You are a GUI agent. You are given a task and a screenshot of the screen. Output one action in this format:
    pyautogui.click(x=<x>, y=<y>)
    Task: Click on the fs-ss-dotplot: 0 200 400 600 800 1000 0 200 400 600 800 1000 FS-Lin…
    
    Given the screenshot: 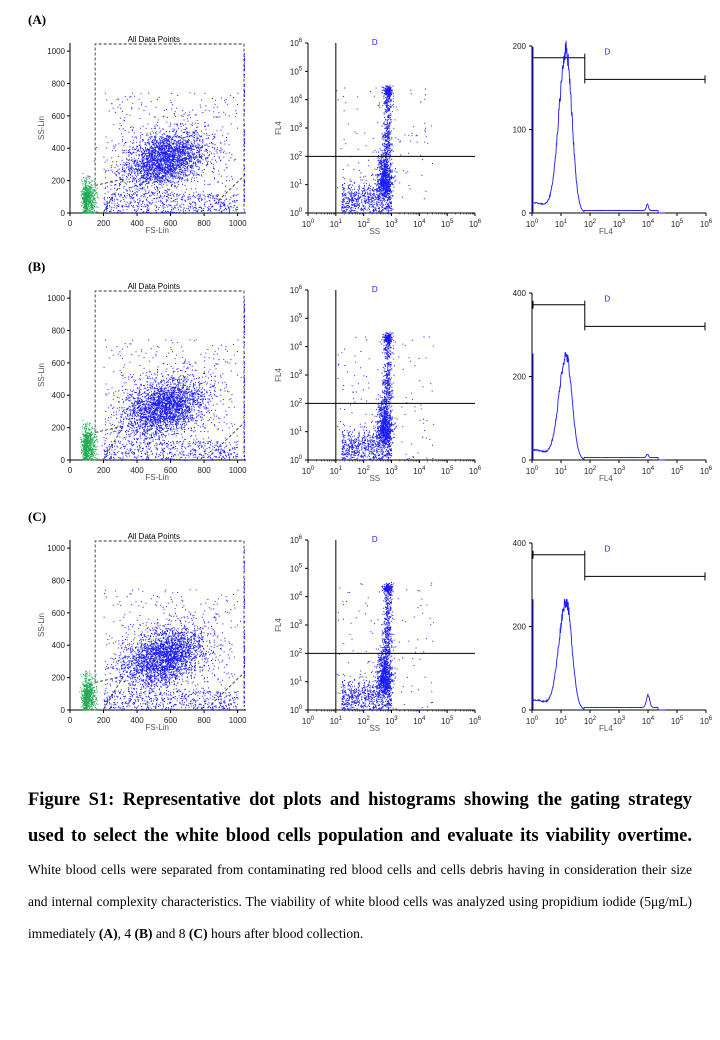 What is the action you would take?
    pyautogui.click(x=142, y=382)
    